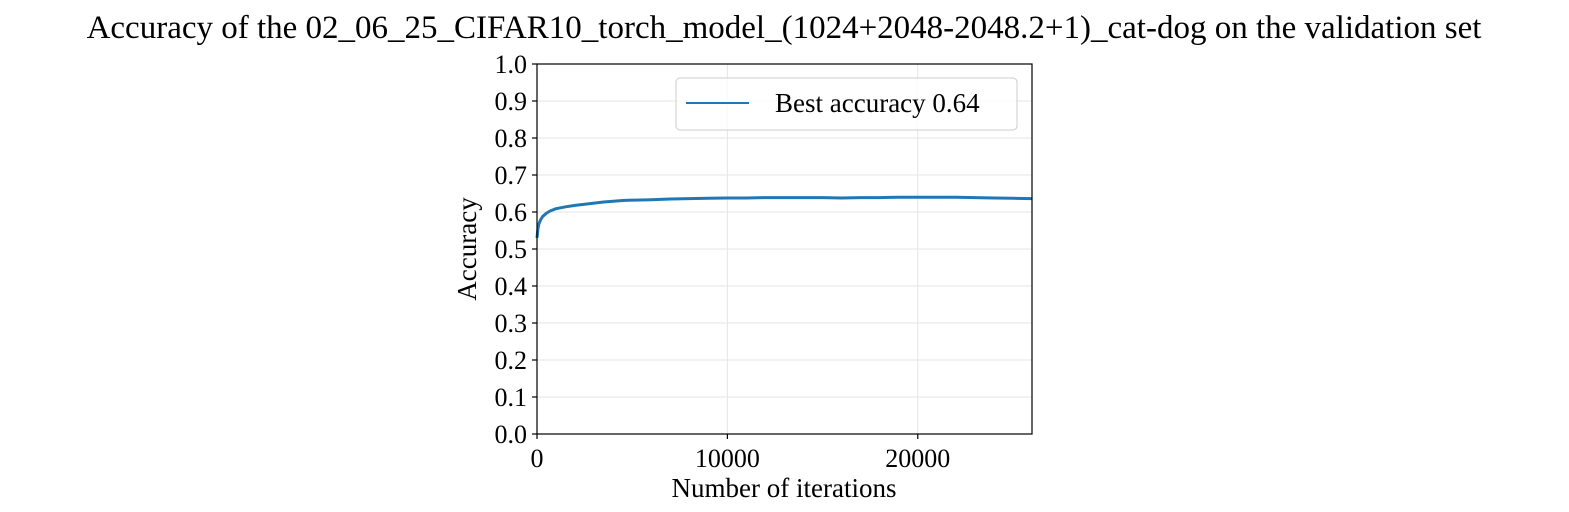 This screenshot has width=1569, height=512. Describe the element at coordinates (511, 249) in the screenshot. I see `y-tick-label: 0.5` at that location.